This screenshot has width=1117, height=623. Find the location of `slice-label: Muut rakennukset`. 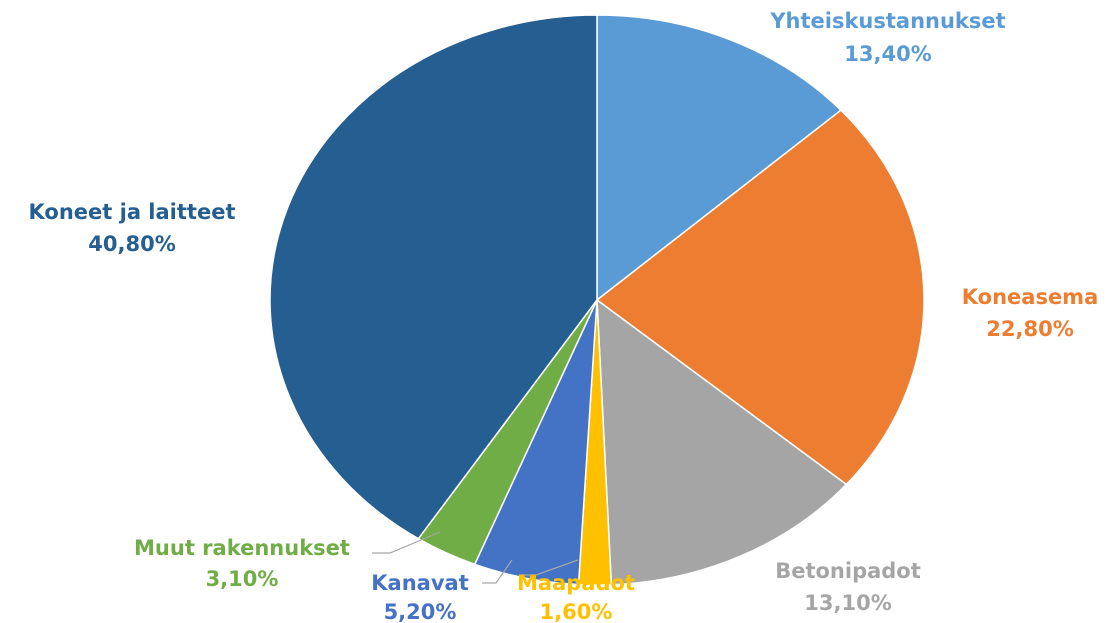

slice-label: Muut rakennukset is located at coordinates (242, 548).